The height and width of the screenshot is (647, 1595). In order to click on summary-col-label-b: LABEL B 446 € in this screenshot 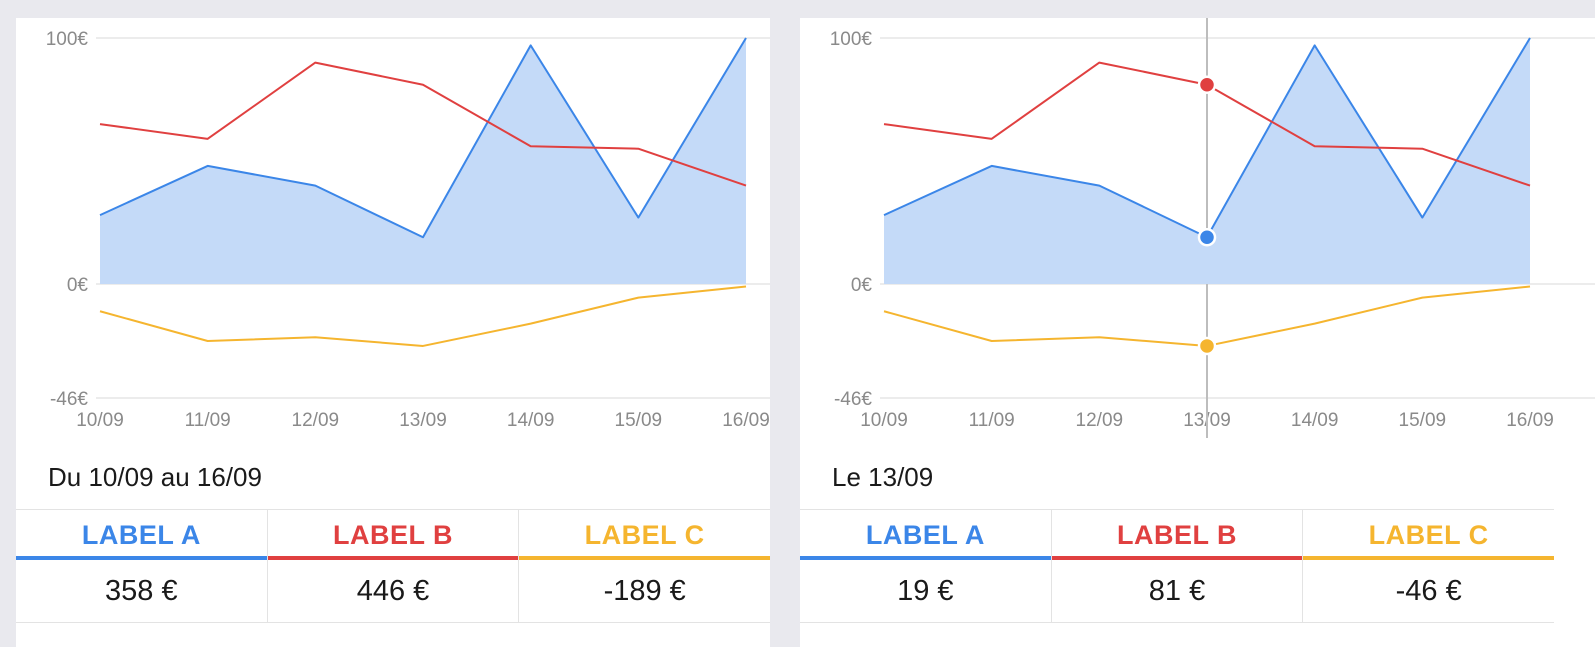, I will do `click(393, 566)`.